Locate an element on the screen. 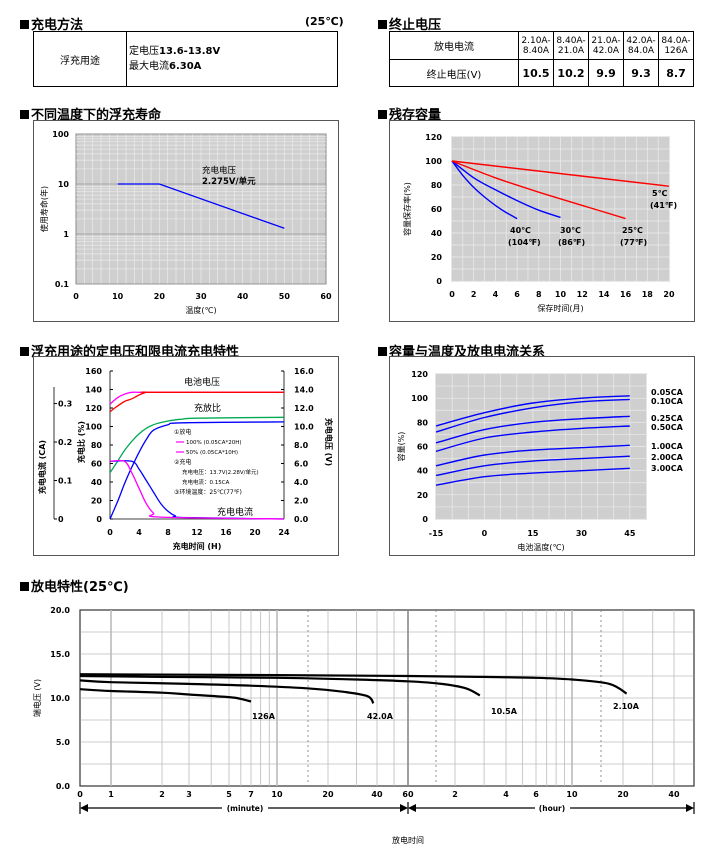 The image size is (725, 862). voltage-tick-label: 2.0 is located at coordinates (301, 501).